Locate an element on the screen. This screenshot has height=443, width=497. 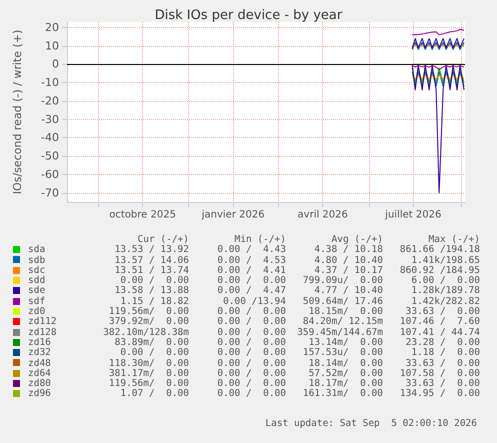
legend-label: sdf is located at coordinates (36, 301).